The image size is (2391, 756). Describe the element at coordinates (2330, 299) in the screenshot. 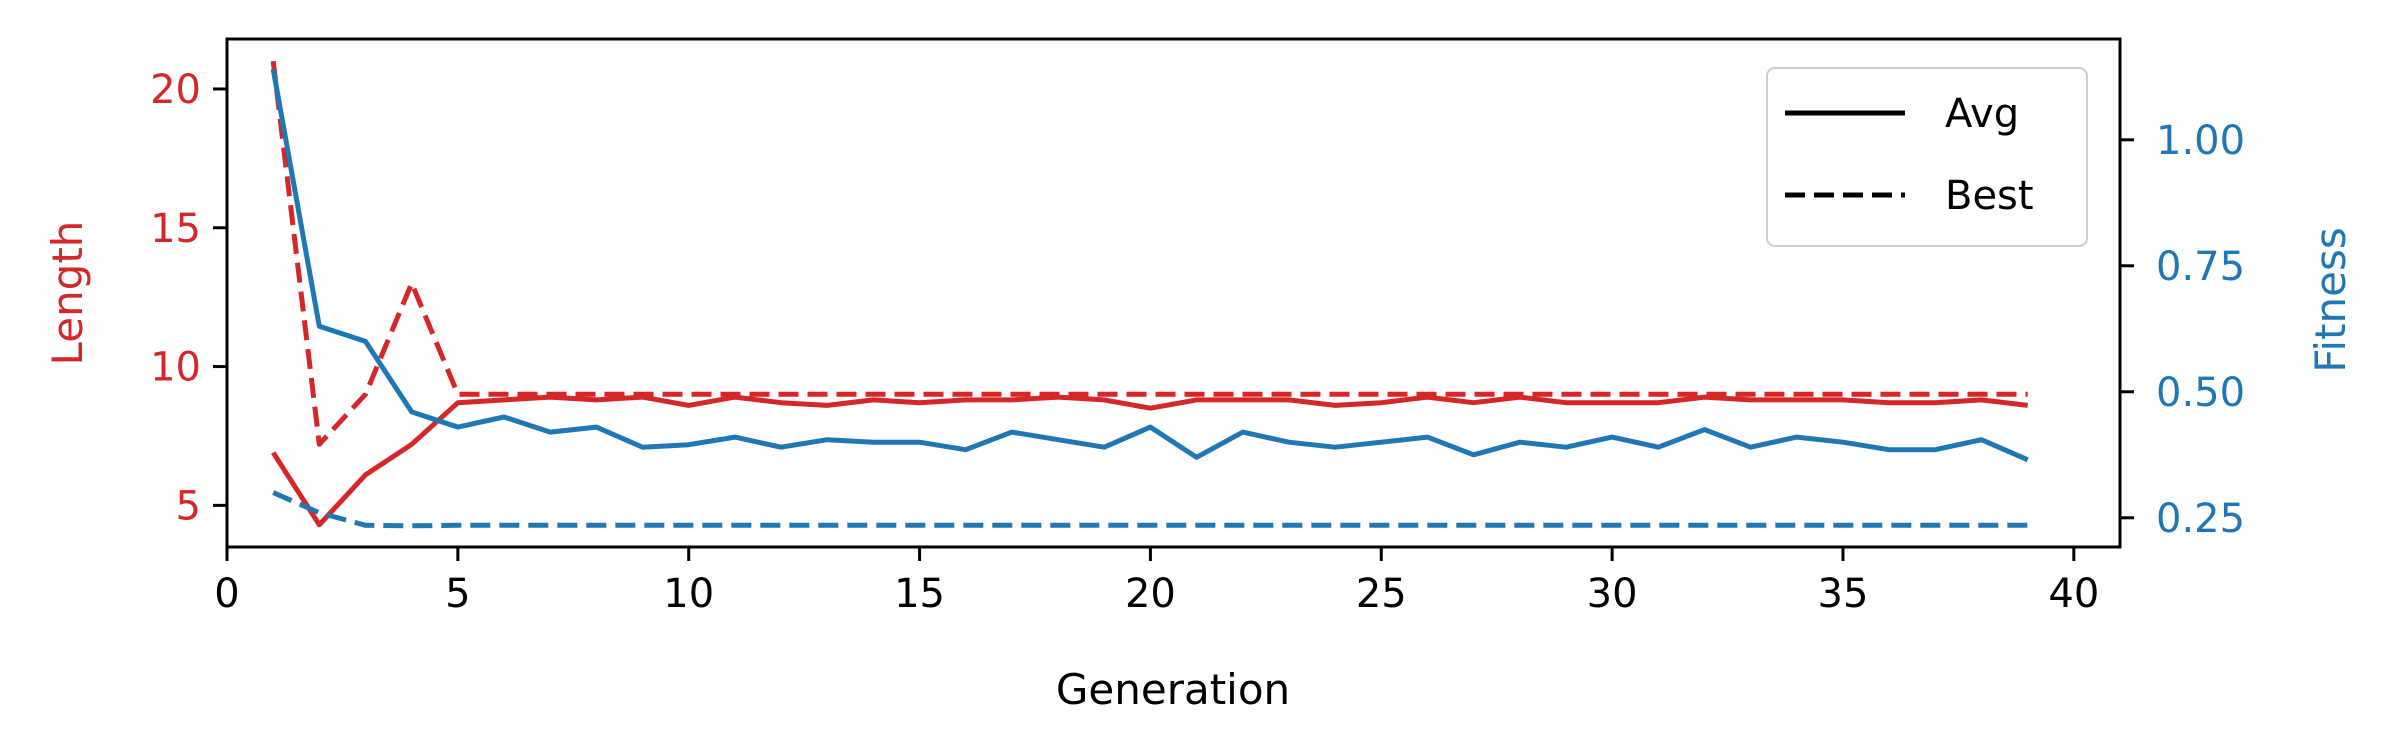

I see `right-axis-label: Fitness` at that location.